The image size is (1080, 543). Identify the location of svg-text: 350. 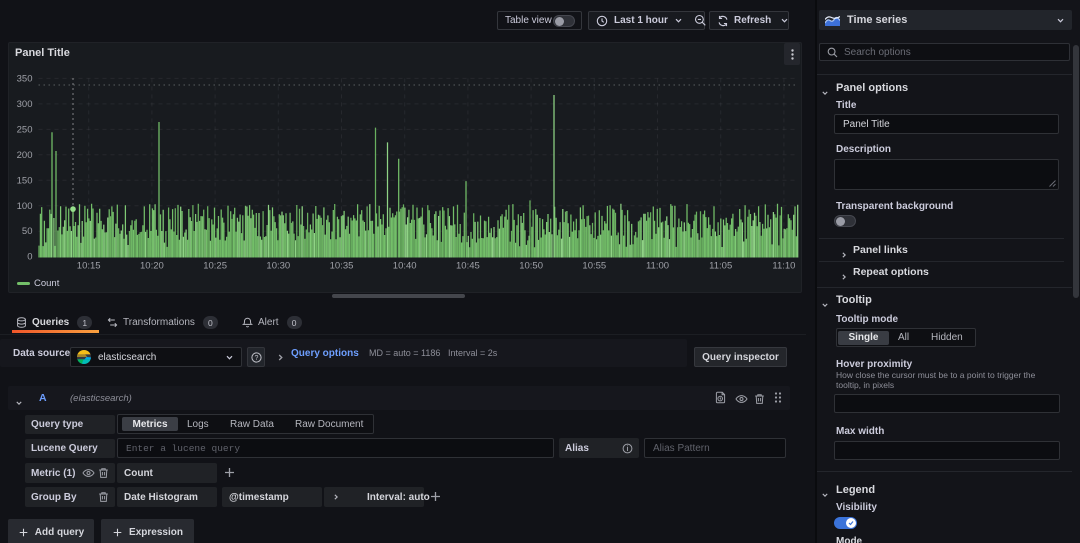
(25, 78).